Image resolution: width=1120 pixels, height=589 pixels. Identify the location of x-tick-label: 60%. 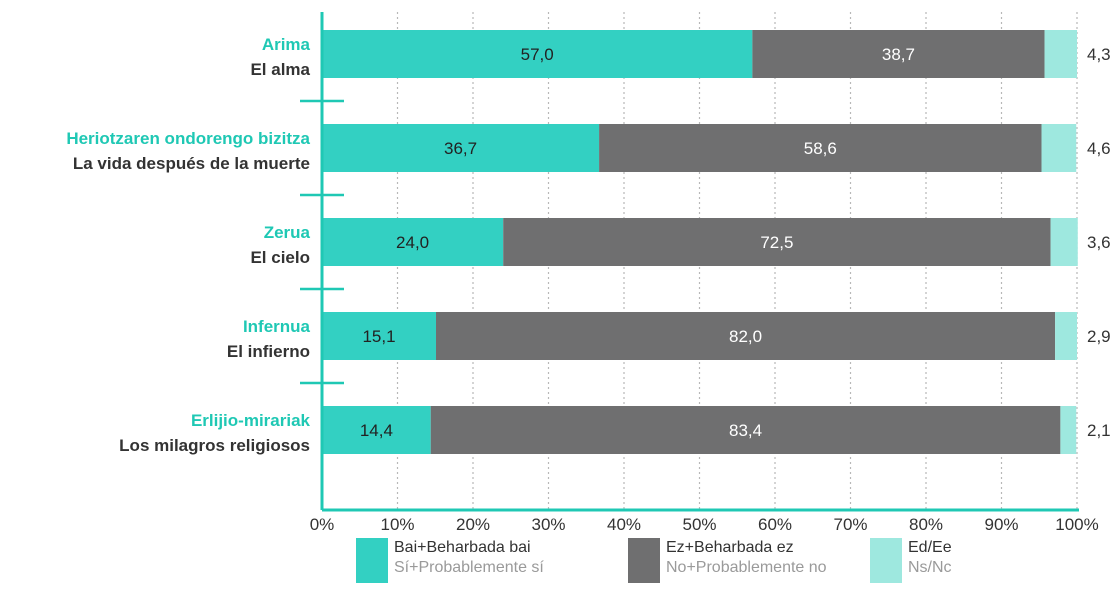
(775, 524).